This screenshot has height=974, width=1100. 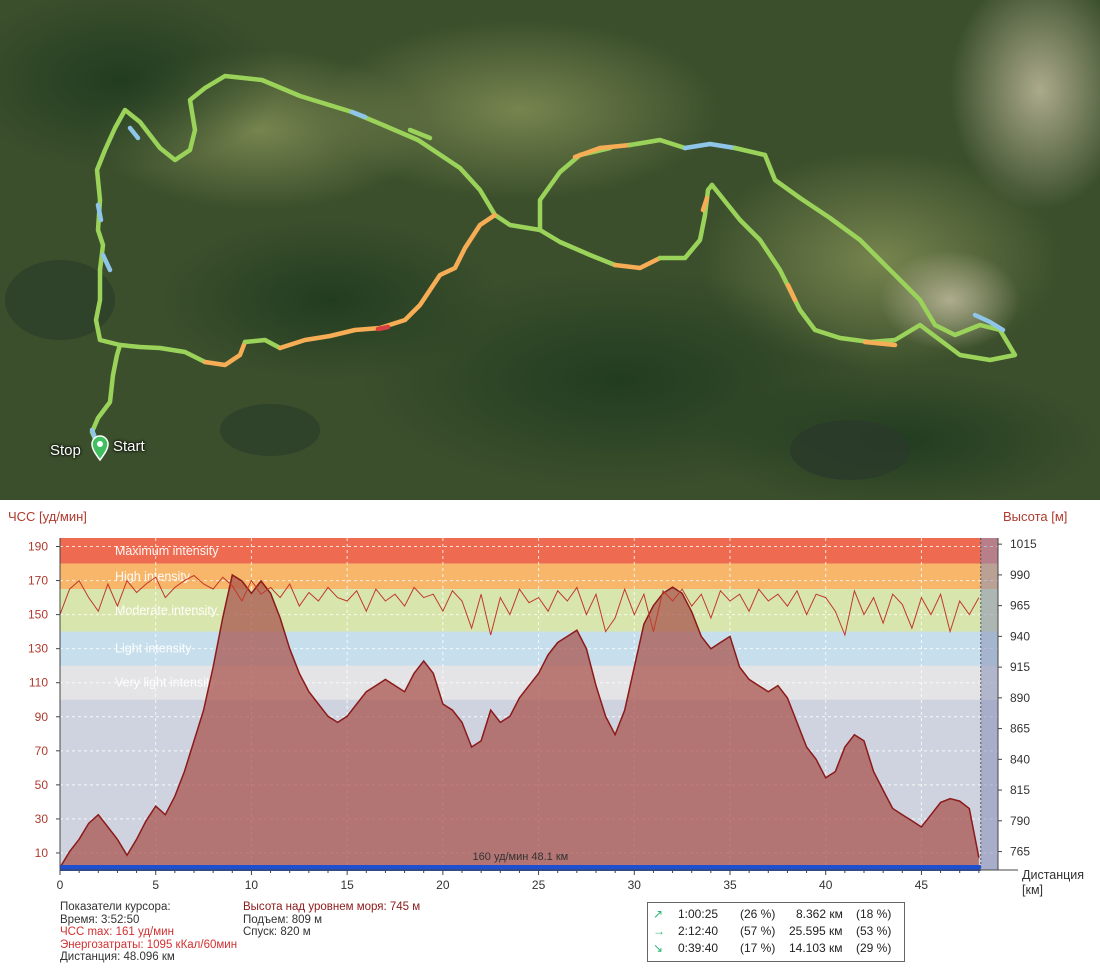 What do you see at coordinates (1020, 729) in the screenshot?
I see `right-tick-label: 865` at bounding box center [1020, 729].